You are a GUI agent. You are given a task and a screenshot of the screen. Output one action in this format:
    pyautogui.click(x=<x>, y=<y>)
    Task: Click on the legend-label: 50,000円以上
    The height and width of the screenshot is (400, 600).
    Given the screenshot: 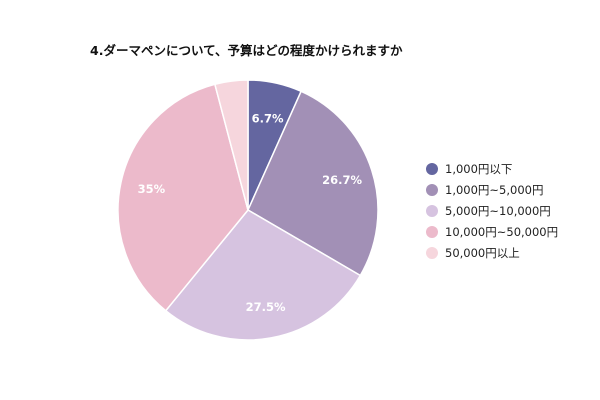 What is the action you would take?
    pyautogui.click(x=482, y=252)
    